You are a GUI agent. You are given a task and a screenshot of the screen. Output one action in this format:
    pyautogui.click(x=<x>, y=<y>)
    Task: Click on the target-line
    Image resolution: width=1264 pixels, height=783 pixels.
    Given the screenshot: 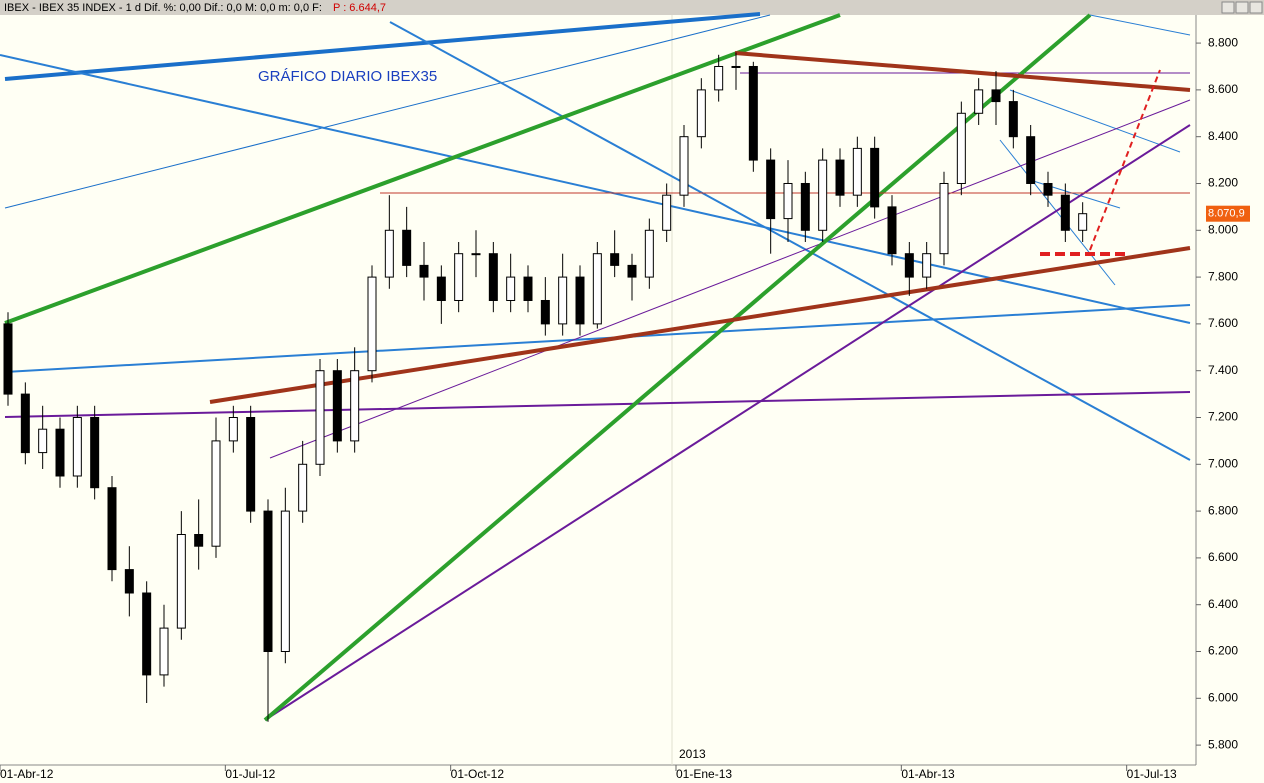 What is the action you would take?
    pyautogui.click(x=1125, y=160)
    